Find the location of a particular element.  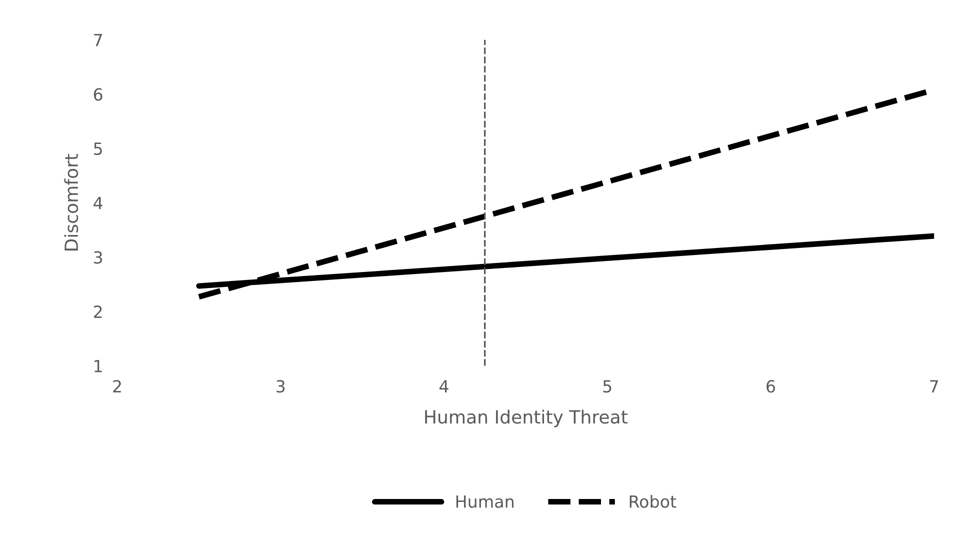

legend-label: Robot is located at coordinates (653, 501).